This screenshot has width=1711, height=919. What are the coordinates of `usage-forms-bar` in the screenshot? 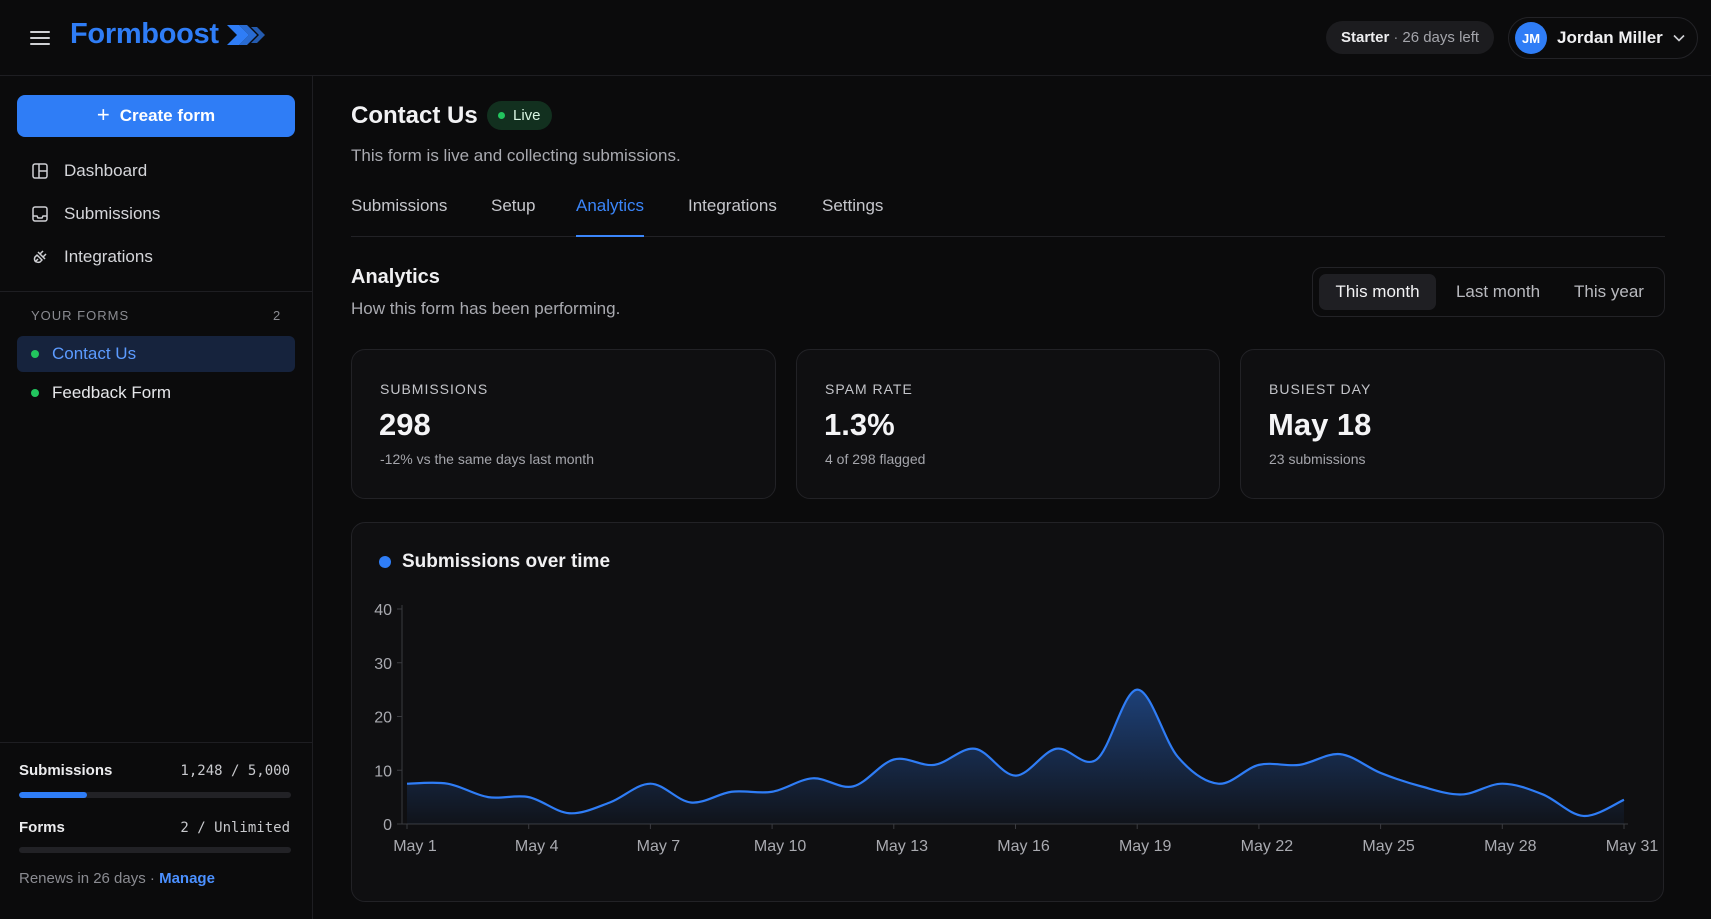 It's located at (155, 850).